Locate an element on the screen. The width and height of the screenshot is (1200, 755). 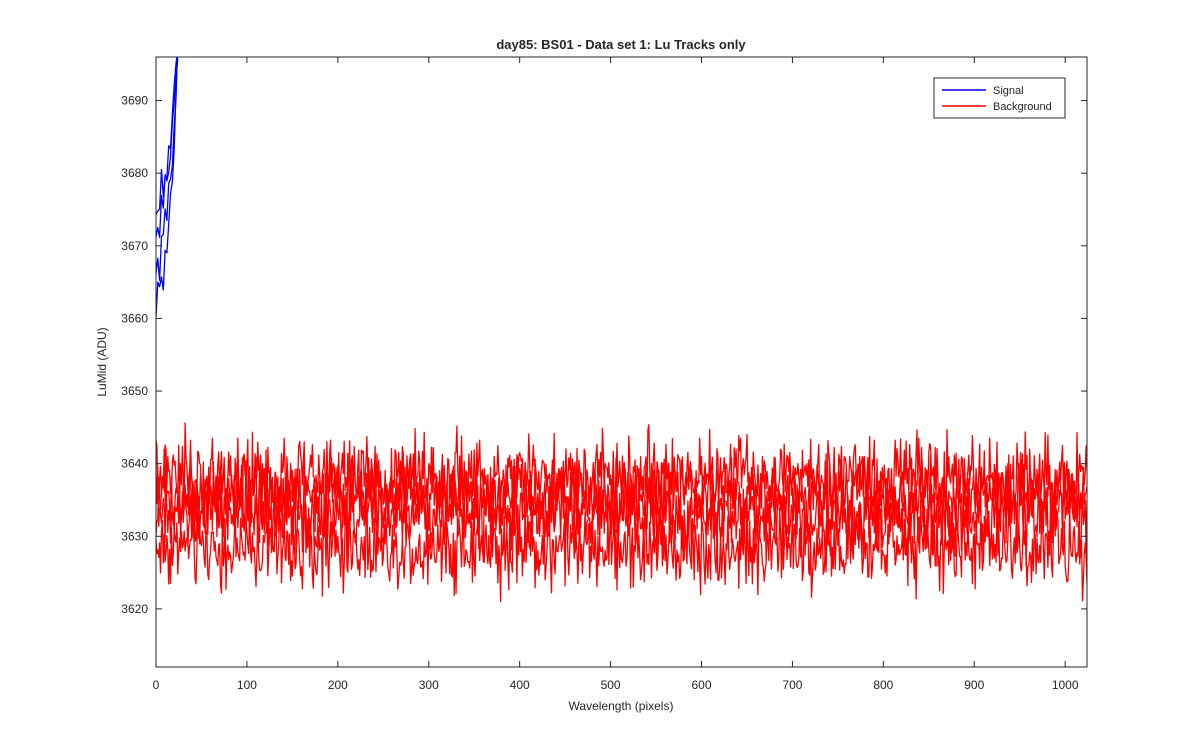
x-axis-label: Wavelength (pixels) is located at coordinates (621, 706).